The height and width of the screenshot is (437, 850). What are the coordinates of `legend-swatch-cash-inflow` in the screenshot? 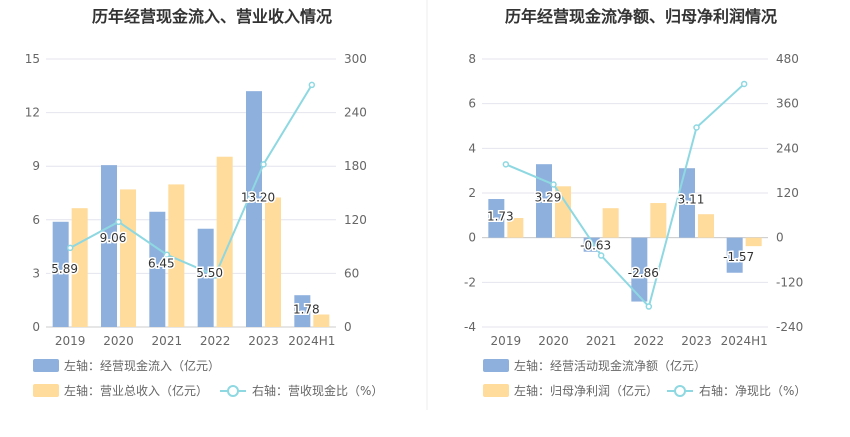 It's located at (46, 365).